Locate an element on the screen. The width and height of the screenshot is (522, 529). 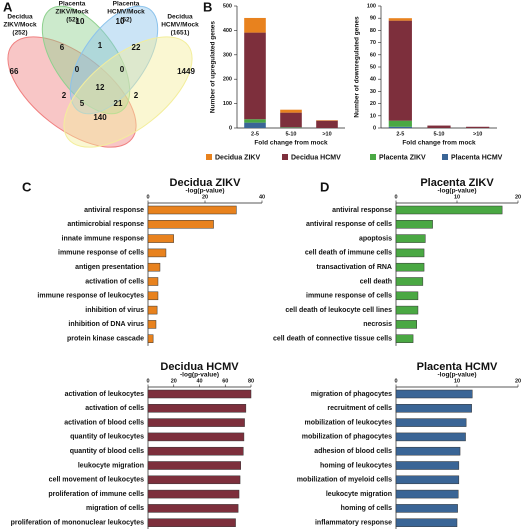
legend-label: Decidua HCMV is located at coordinates (316, 157).